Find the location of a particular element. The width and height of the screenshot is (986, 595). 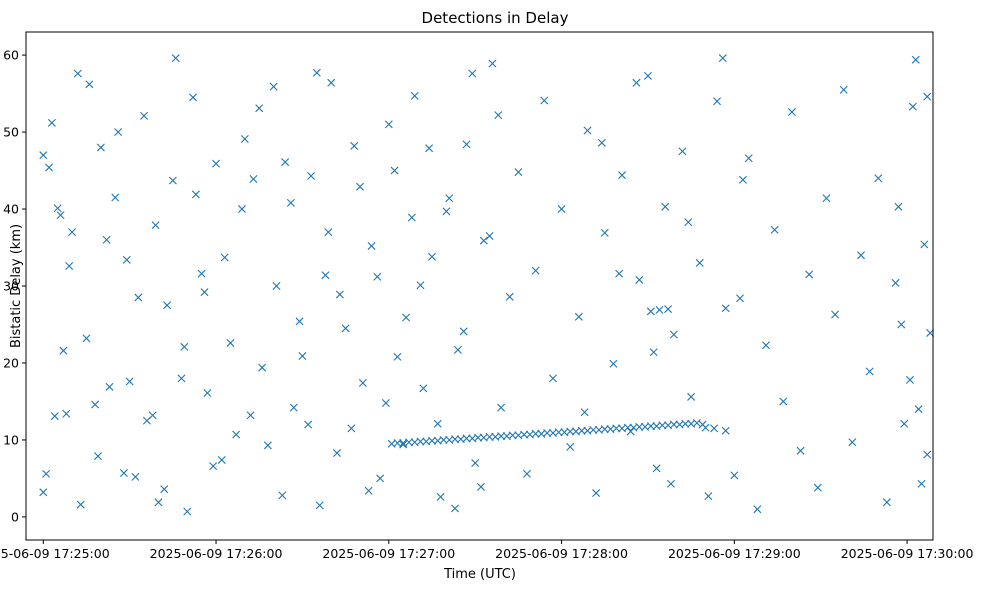

y-tick-label: 10 is located at coordinates (11, 439).